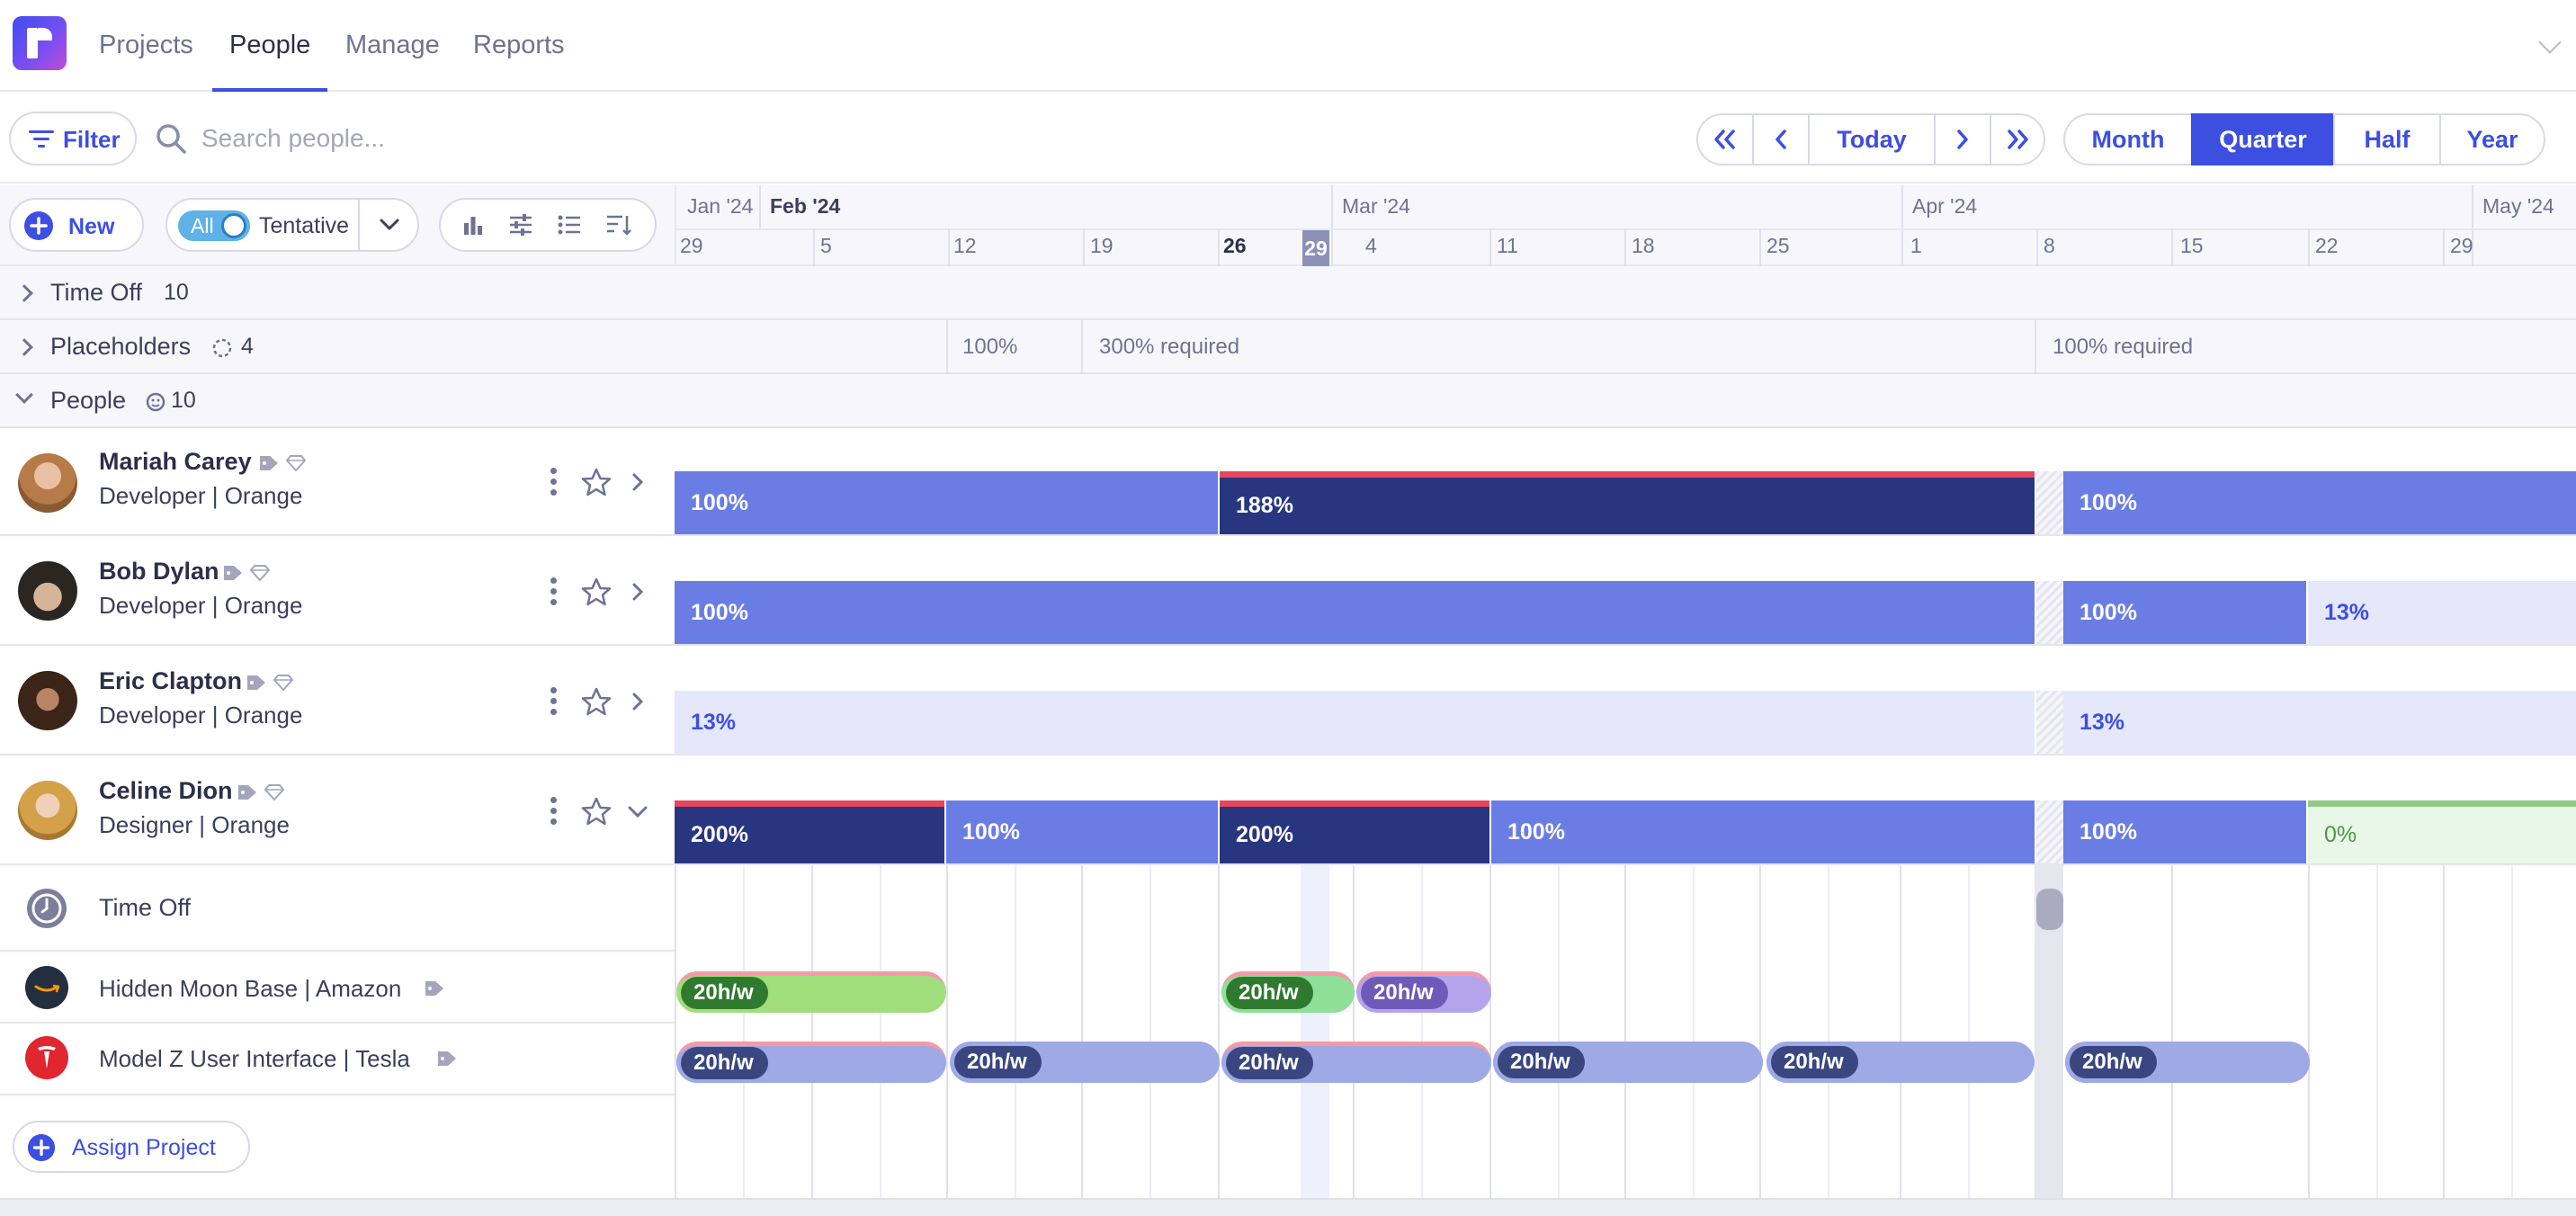 This screenshot has width=2576, height=1216. What do you see at coordinates (473, 225) in the screenshot?
I see `bar-chart-icon` at bounding box center [473, 225].